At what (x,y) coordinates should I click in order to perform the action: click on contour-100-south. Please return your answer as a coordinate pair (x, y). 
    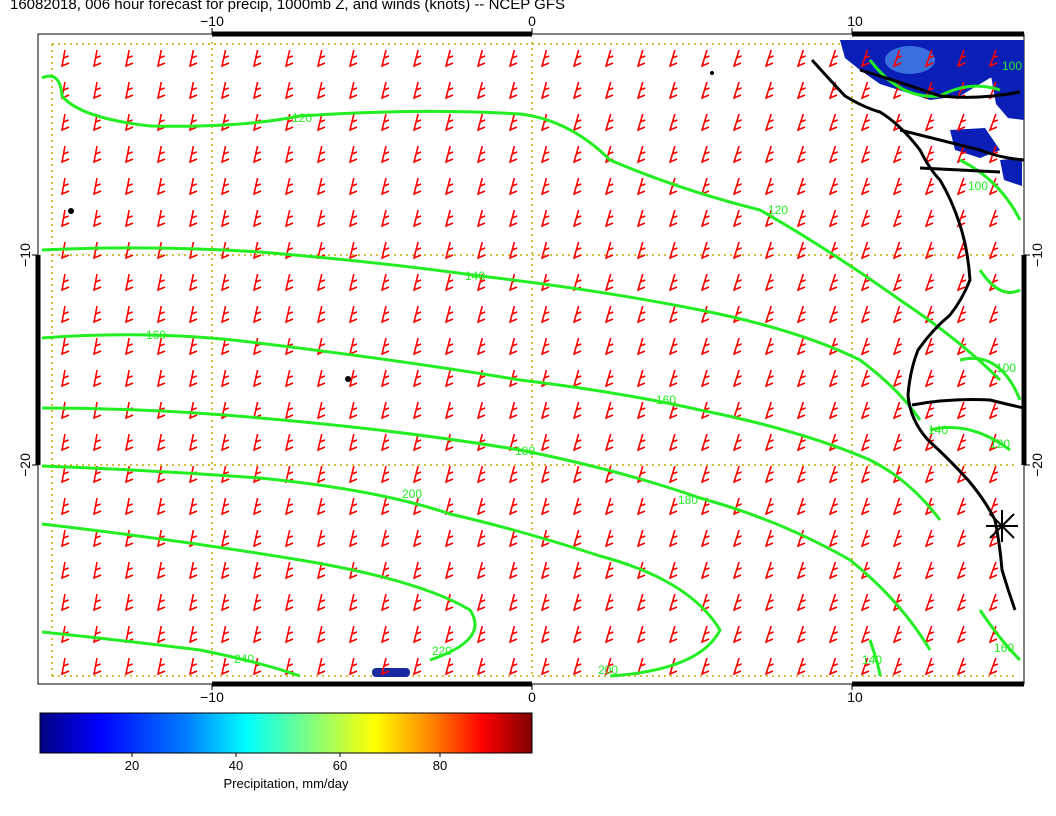
    Looking at the image, I should click on (990, 378).